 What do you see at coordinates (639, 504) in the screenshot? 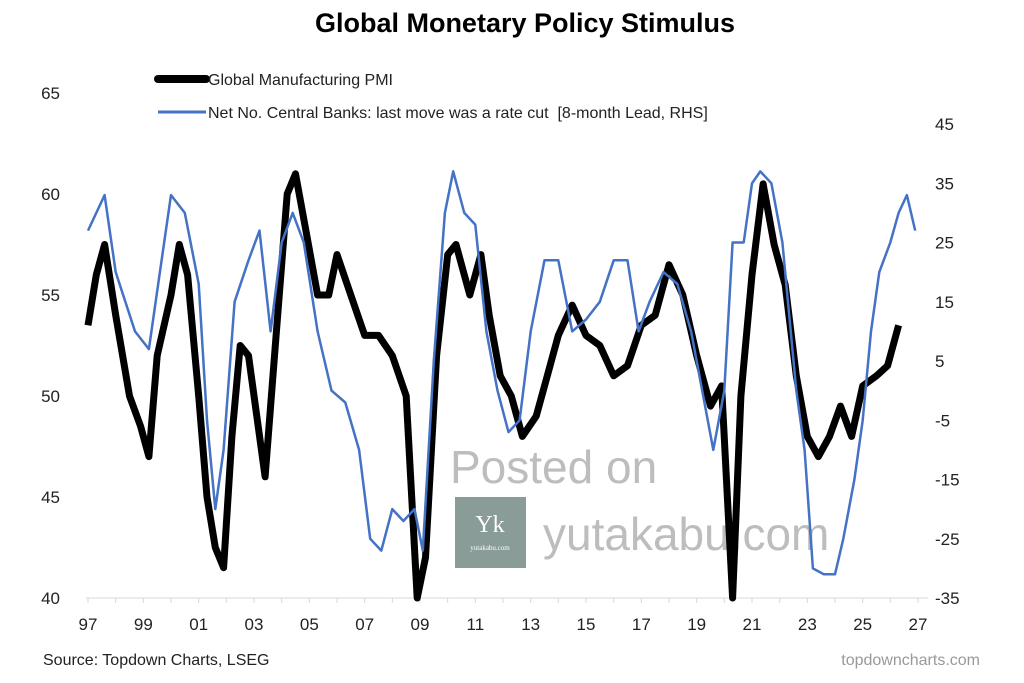
I see `watermark: Posted on Yk yutakabu.com yutakabu.com` at bounding box center [639, 504].